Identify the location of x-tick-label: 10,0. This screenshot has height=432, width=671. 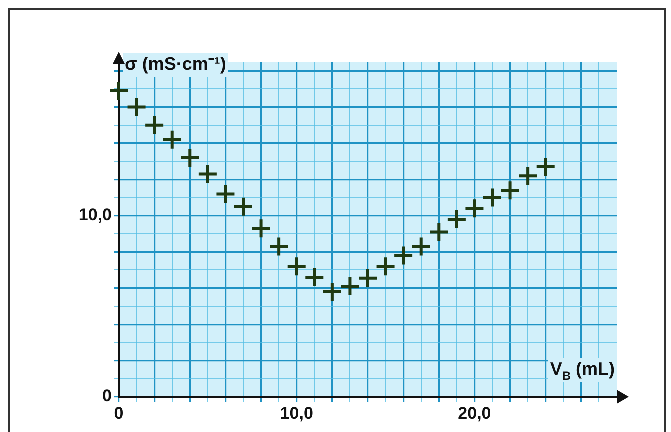
(297, 413).